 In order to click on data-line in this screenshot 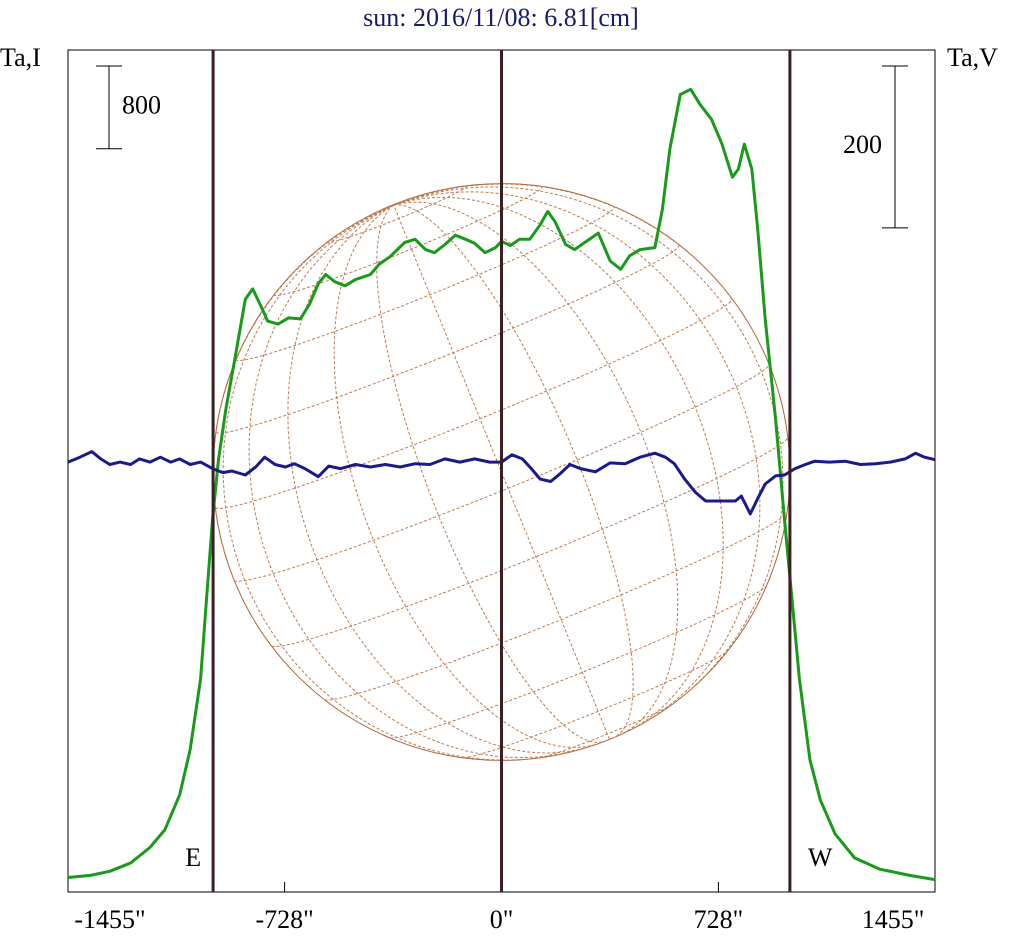, I will do `click(501, 483)`.